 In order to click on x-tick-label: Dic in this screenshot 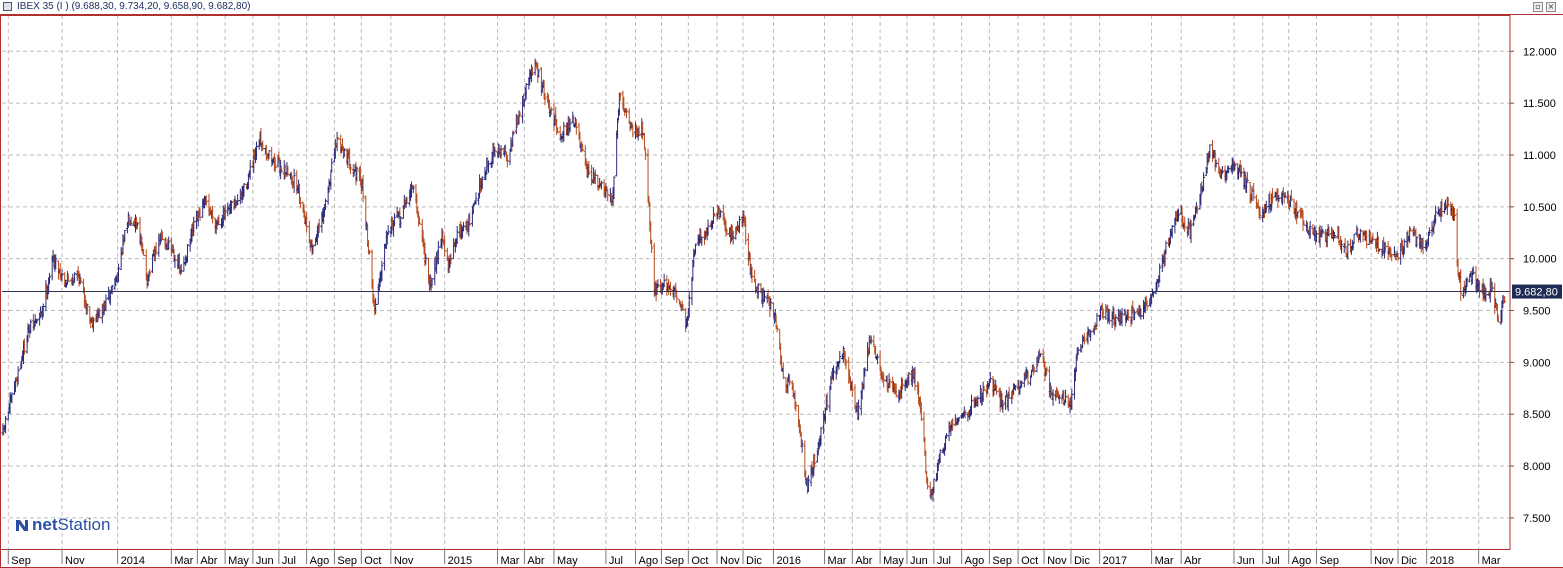, I will do `click(1082, 561)`.